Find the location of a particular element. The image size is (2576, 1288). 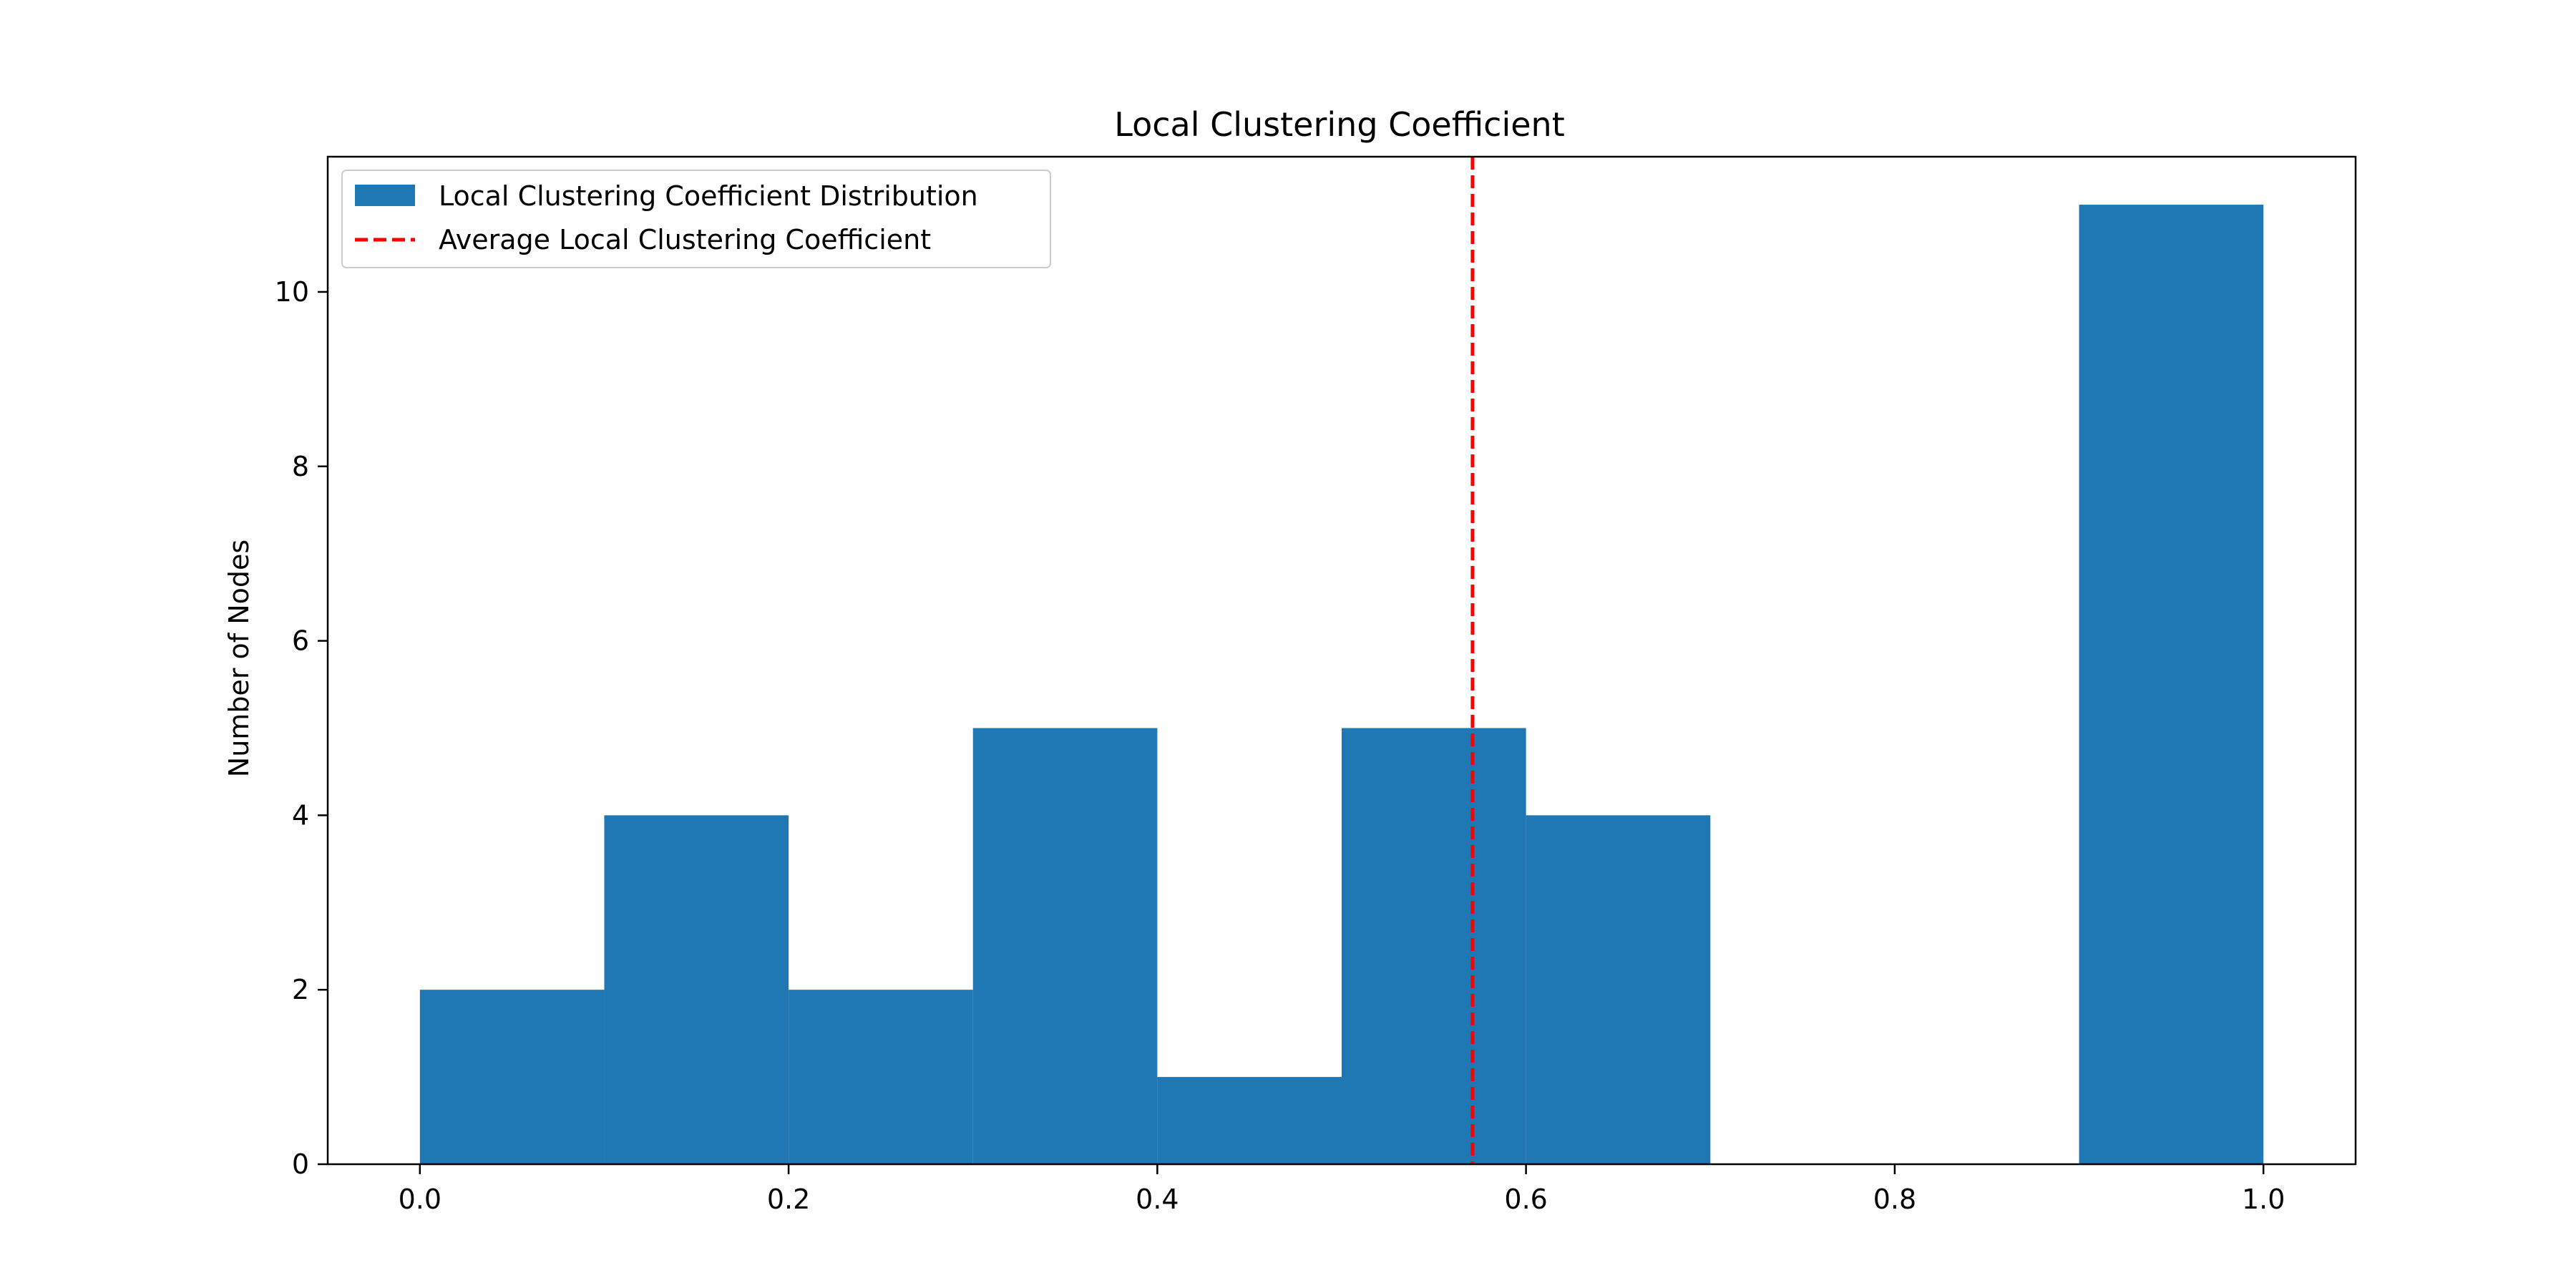

legend-box is located at coordinates (696, 219).